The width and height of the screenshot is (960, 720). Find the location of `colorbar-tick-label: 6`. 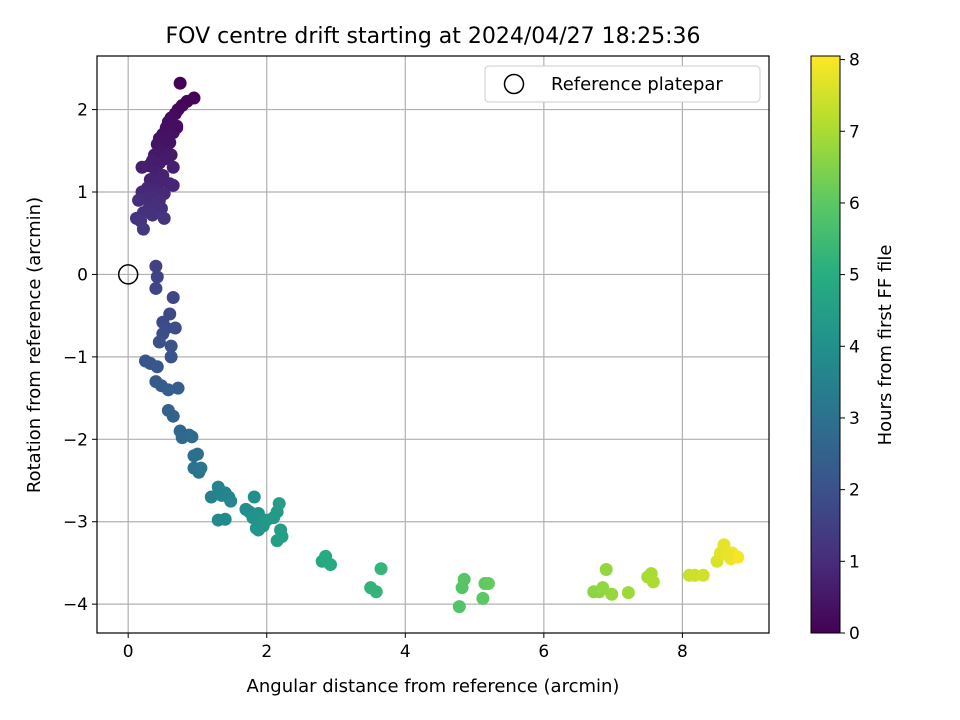

colorbar-tick-label: 6 is located at coordinates (854, 204).